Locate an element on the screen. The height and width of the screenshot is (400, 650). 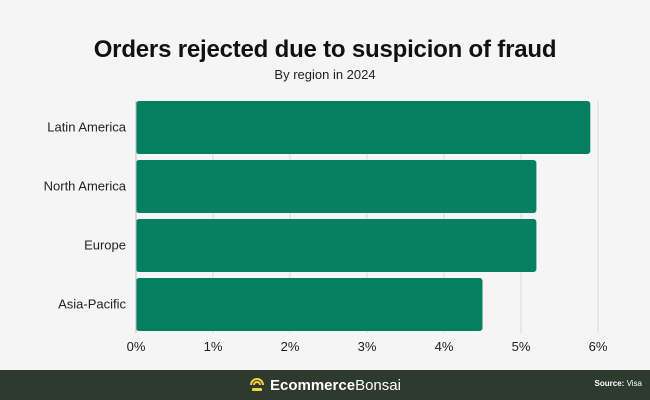
source-note: Source: Visa is located at coordinates (618, 383).